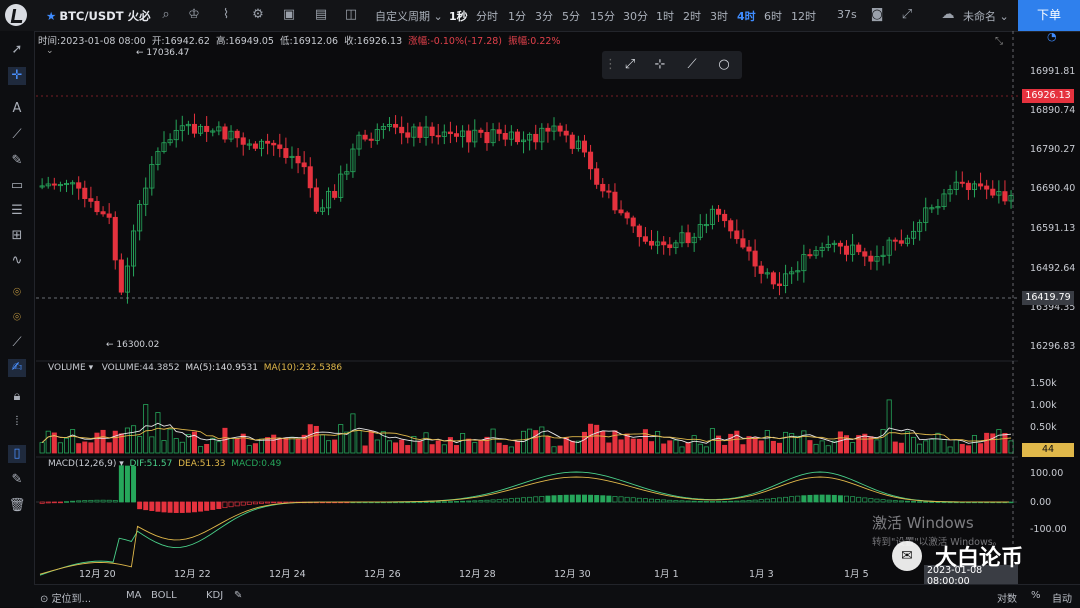 The height and width of the screenshot is (608, 1080). Describe the element at coordinates (16, 15) in the screenshot. I see `app-logo-icon` at that location.